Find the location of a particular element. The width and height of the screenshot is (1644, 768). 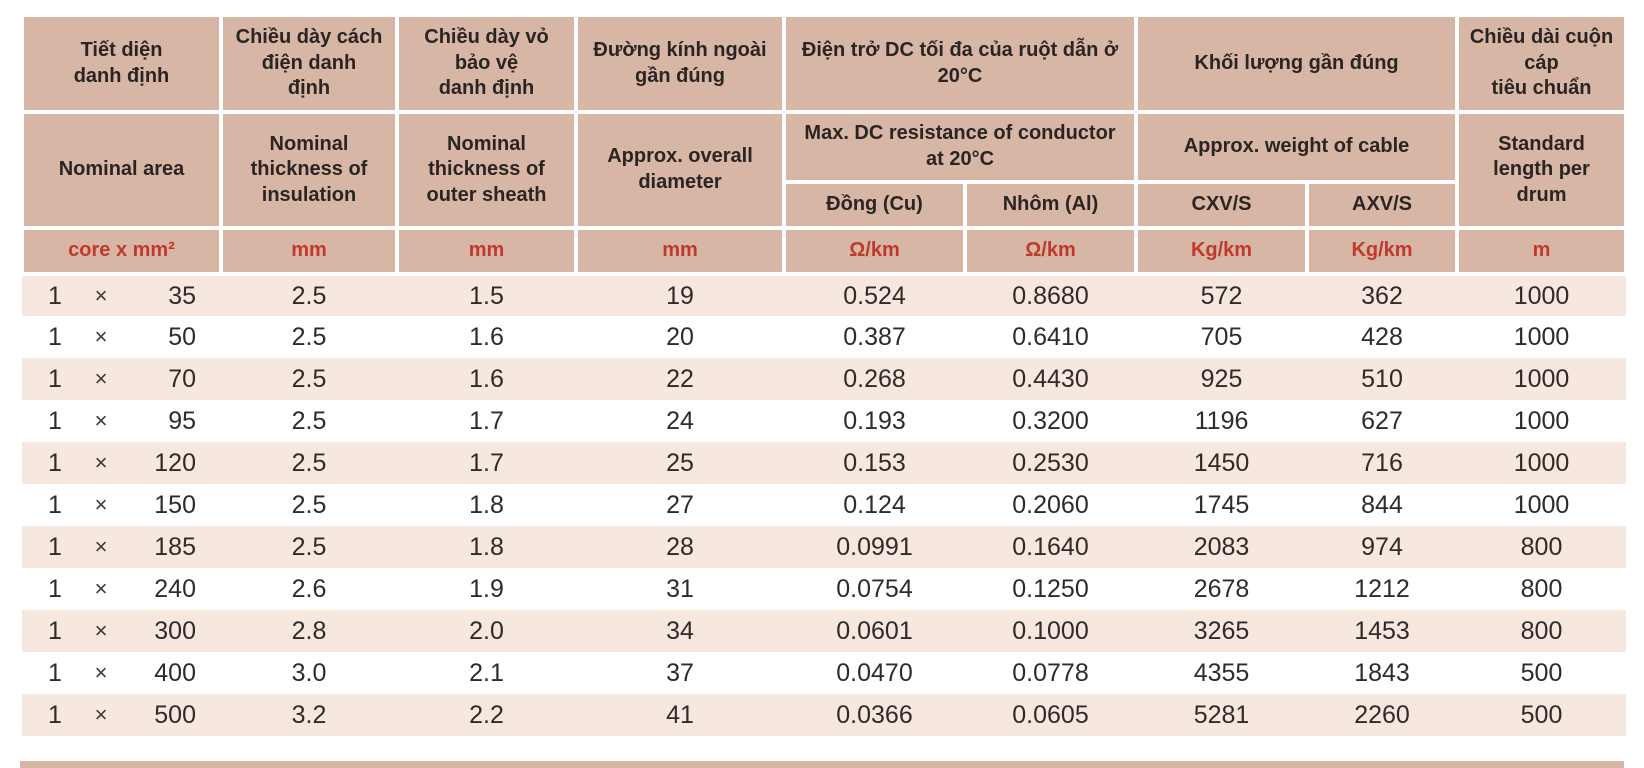

value-cell: 0.268 is located at coordinates (874, 379).